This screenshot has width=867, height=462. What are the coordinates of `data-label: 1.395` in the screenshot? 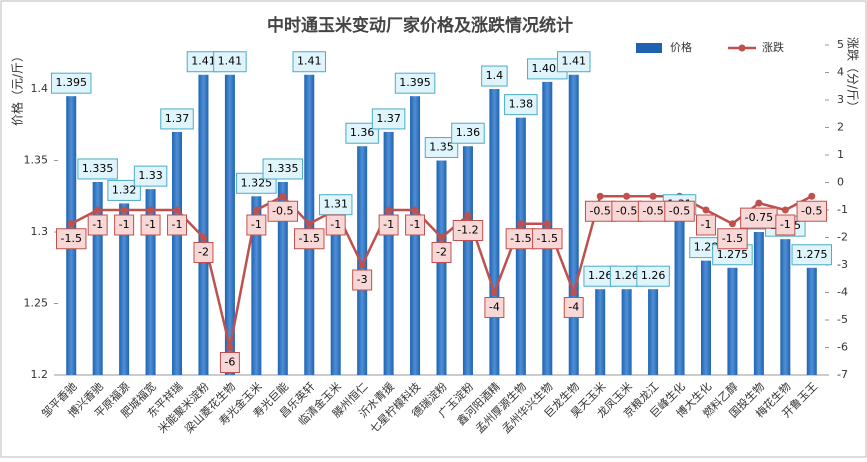 It's located at (415, 83).